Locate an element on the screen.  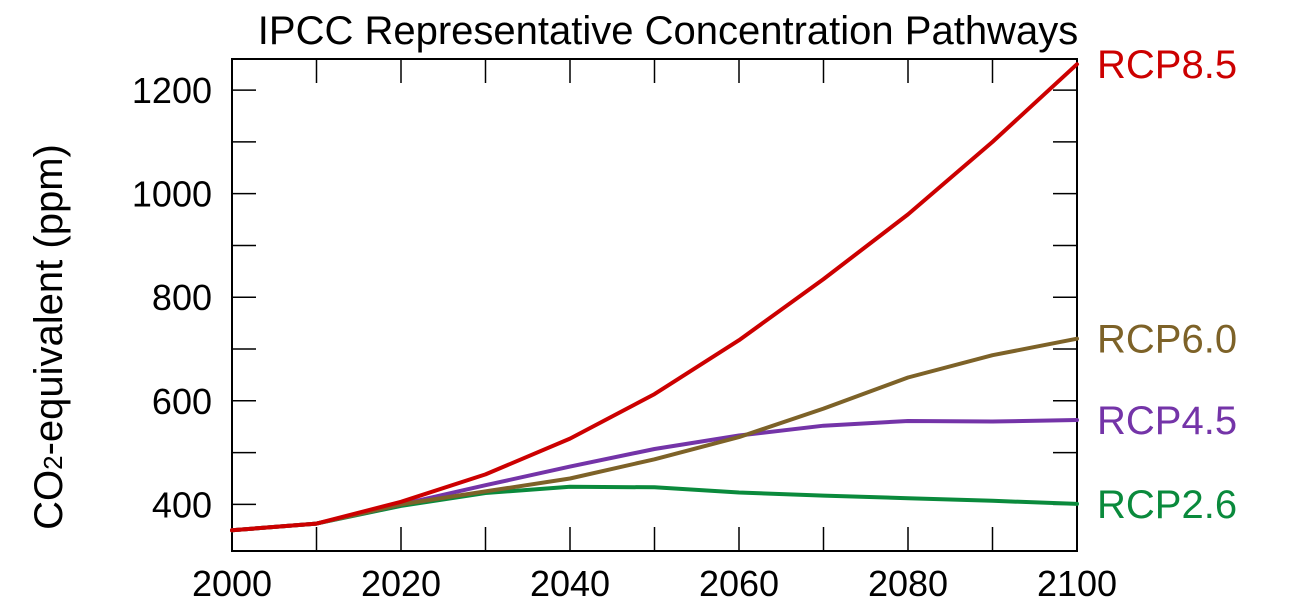
x-tick-label-2020: 2020 is located at coordinates (401, 581).